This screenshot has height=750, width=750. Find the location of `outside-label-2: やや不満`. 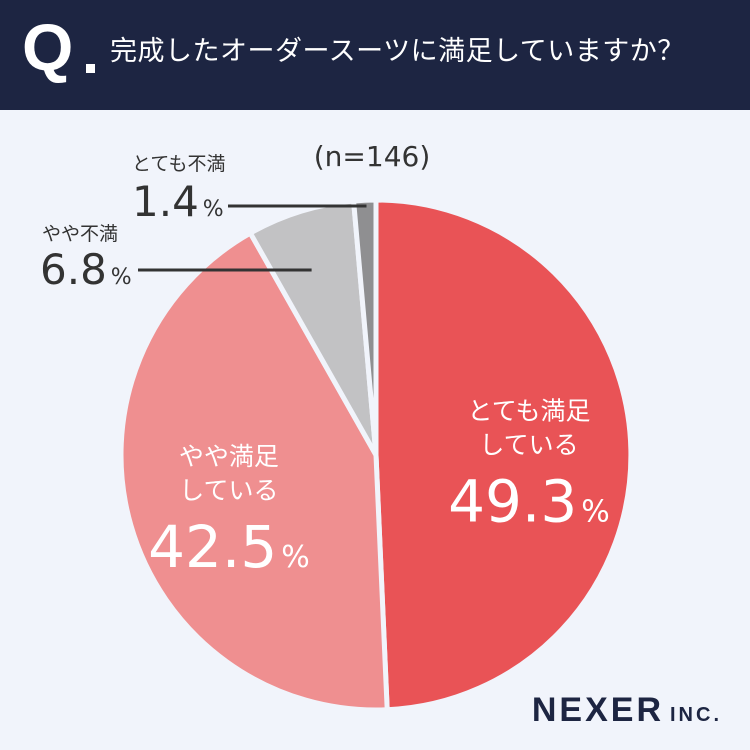

outside-label-2: やや不満 is located at coordinates (80, 234).